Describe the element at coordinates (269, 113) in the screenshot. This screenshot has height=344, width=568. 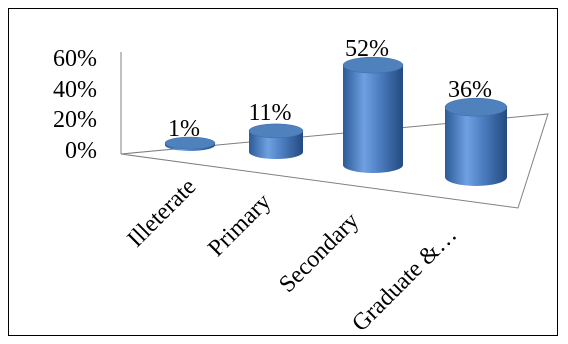
I see `data-label: 11%` at that location.